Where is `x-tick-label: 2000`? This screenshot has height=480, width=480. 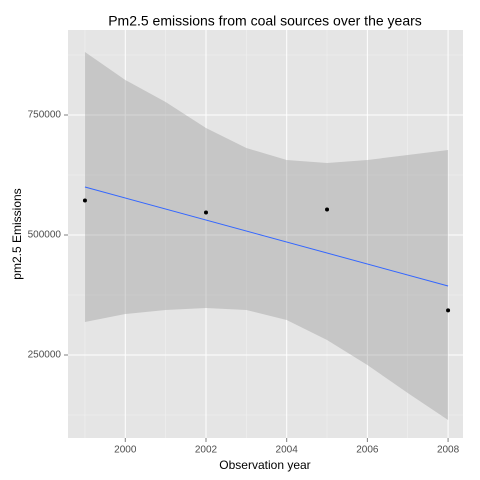 x-tick-label: 2000 is located at coordinates (125, 450).